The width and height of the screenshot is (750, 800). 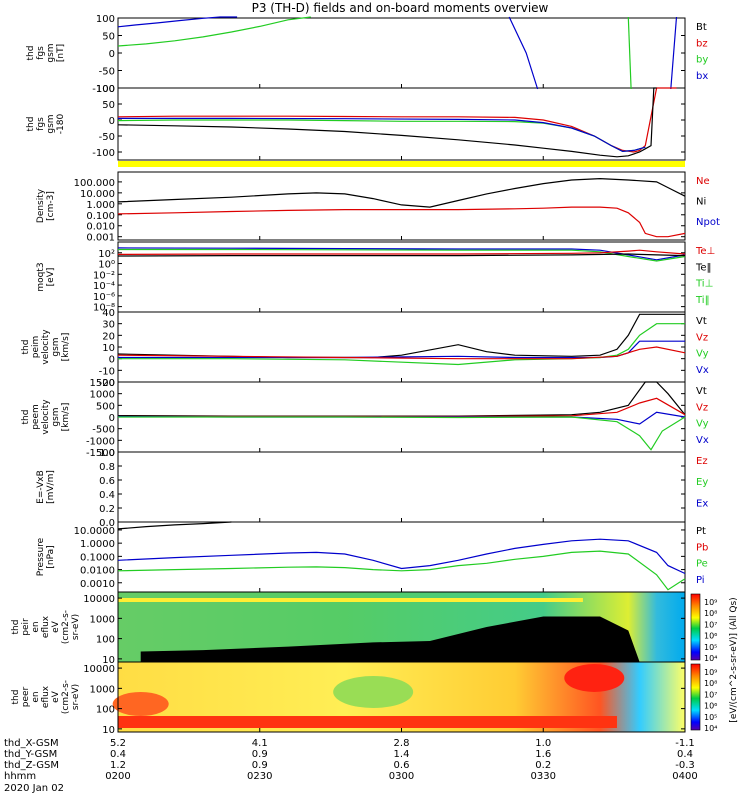 What do you see at coordinates (99, 669) in the screenshot?
I see `ytick-label-p10-0: 10000` at bounding box center [99, 669].